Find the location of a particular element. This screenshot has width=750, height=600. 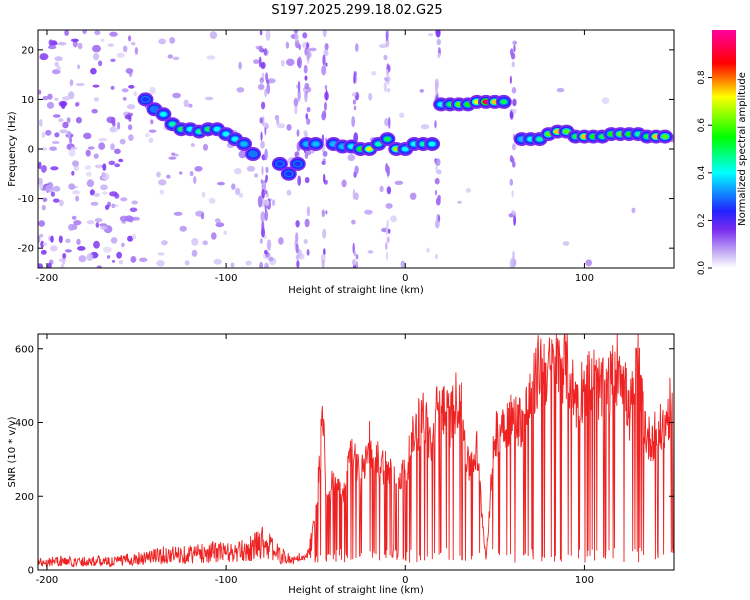

colorbar-tick-label: 0.6 is located at coordinates (702, 125).